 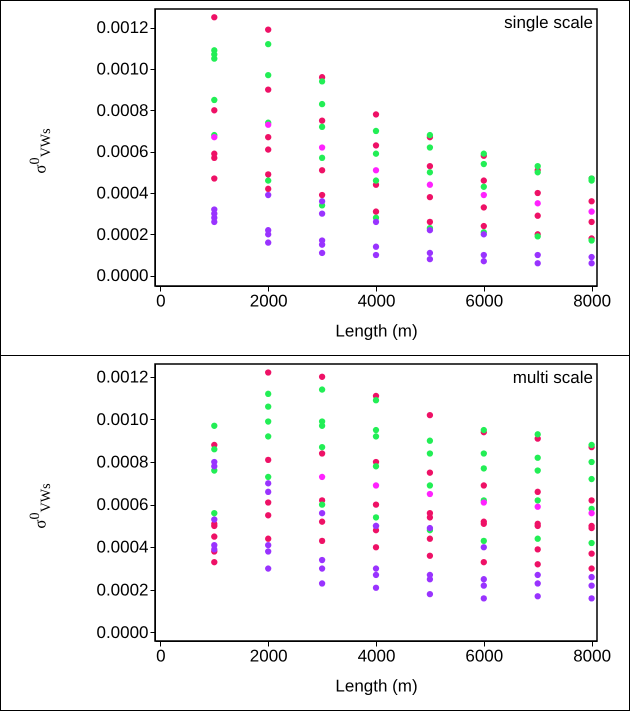 What do you see at coordinates (548, 22) in the screenshot?
I see `annotation: single scale` at bounding box center [548, 22].